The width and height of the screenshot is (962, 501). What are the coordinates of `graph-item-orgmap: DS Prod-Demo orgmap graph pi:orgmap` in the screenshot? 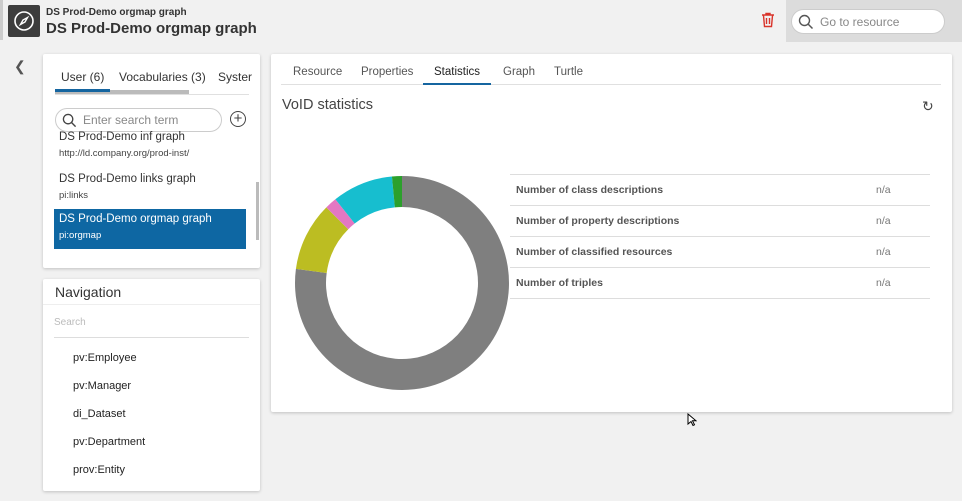 It's located at (150, 229).